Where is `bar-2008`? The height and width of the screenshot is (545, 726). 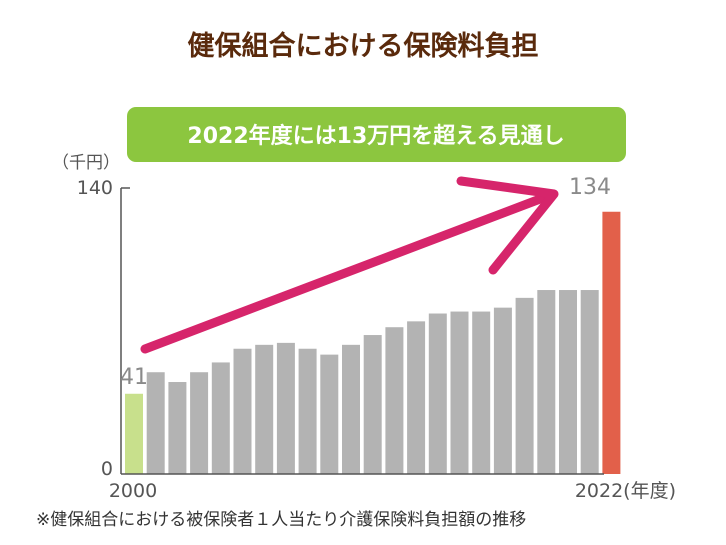
bar-2008 is located at coordinates (307, 411).